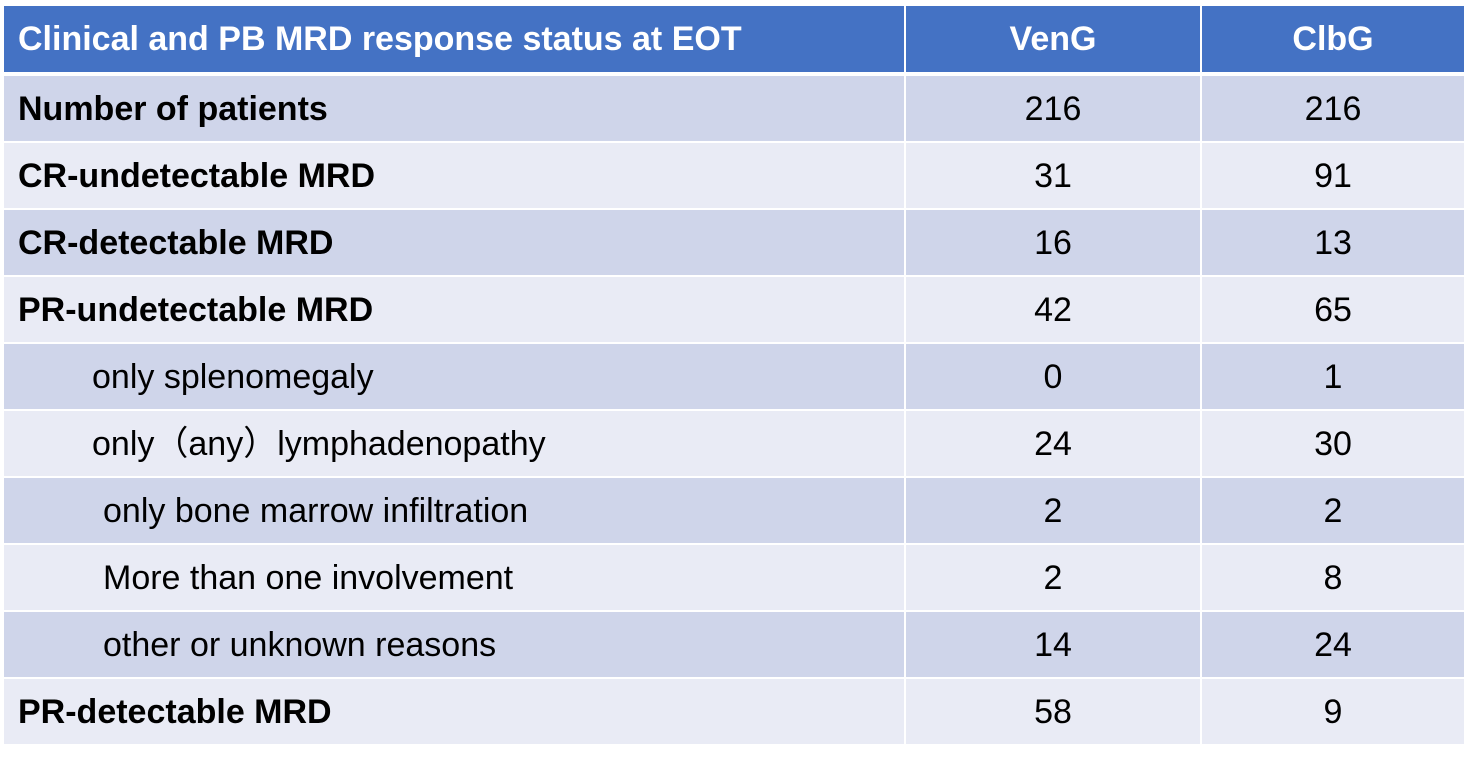 Image resolution: width=1468 pixels, height=769 pixels. Describe the element at coordinates (1053, 309) in the screenshot. I see `veng-value: 42` at that location.